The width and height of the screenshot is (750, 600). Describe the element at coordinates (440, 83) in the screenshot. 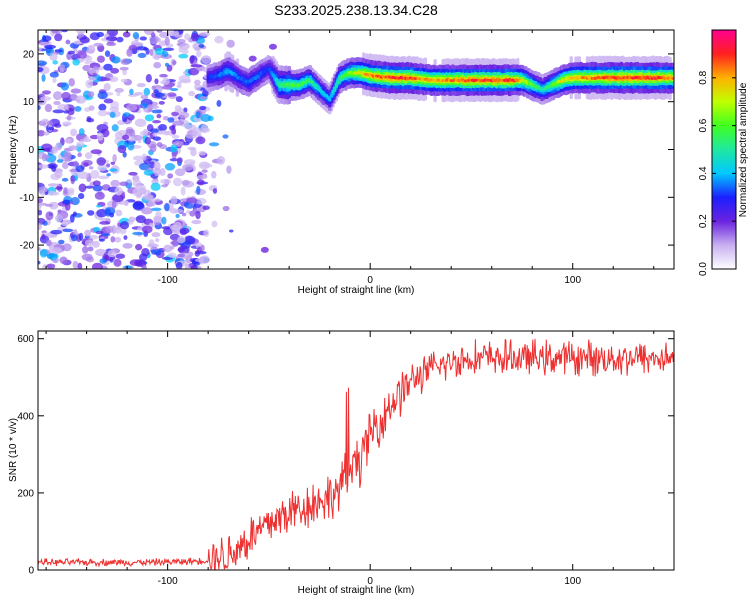

I see `spectrogram-ridge` at that location.